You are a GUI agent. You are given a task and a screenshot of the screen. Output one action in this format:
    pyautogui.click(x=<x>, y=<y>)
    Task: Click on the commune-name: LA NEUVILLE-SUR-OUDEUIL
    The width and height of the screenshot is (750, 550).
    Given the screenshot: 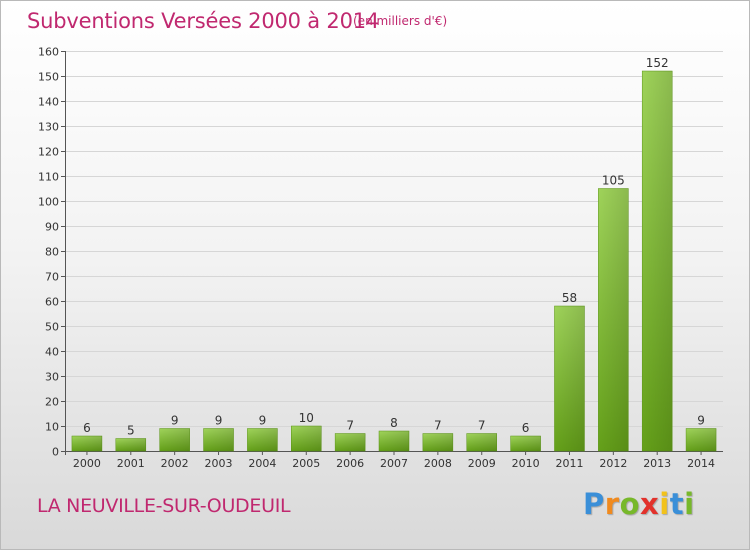 What is the action you would take?
    pyautogui.click(x=164, y=506)
    